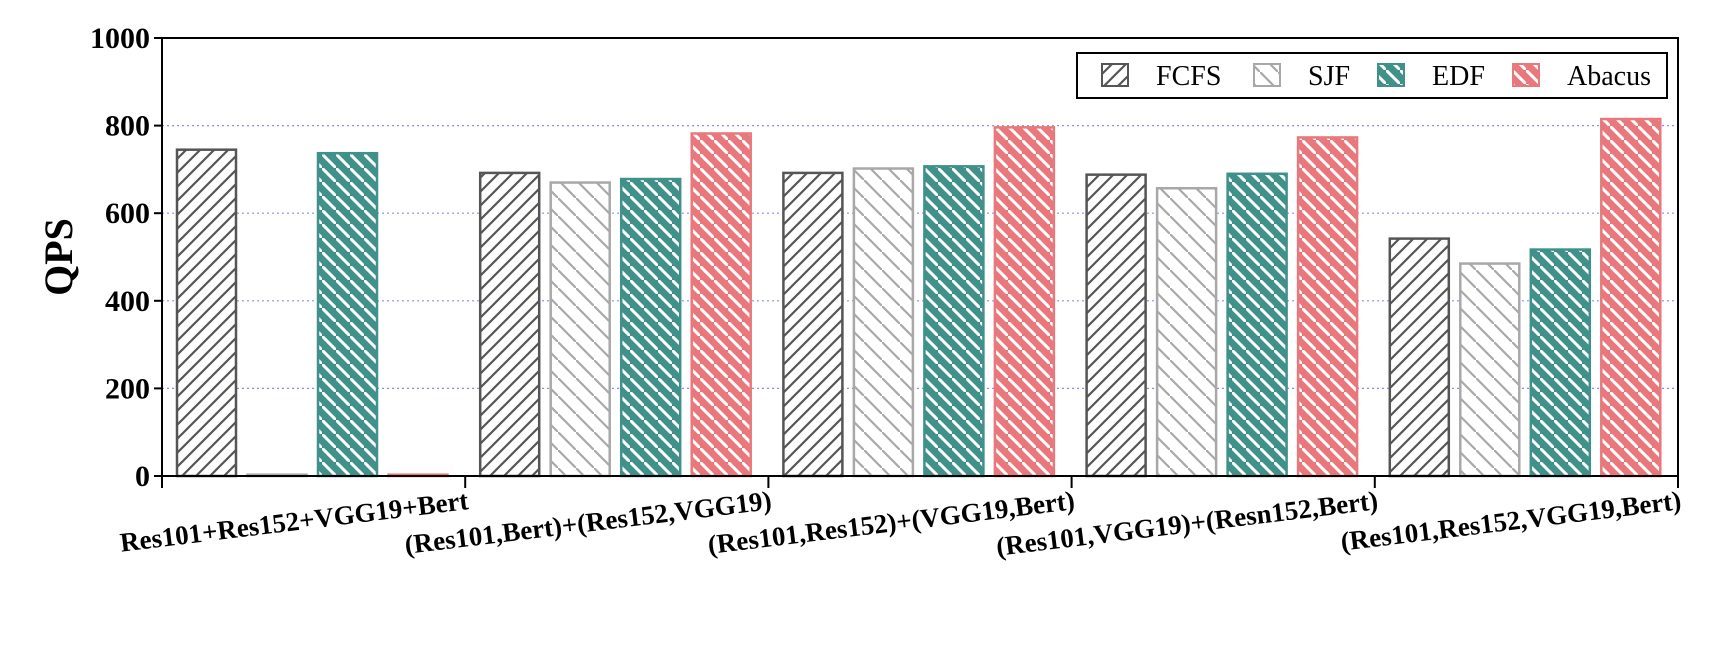 The height and width of the screenshot is (650, 1734). What do you see at coordinates (1267, 75) in the screenshot?
I see `legend-swatch-sjf` at bounding box center [1267, 75].